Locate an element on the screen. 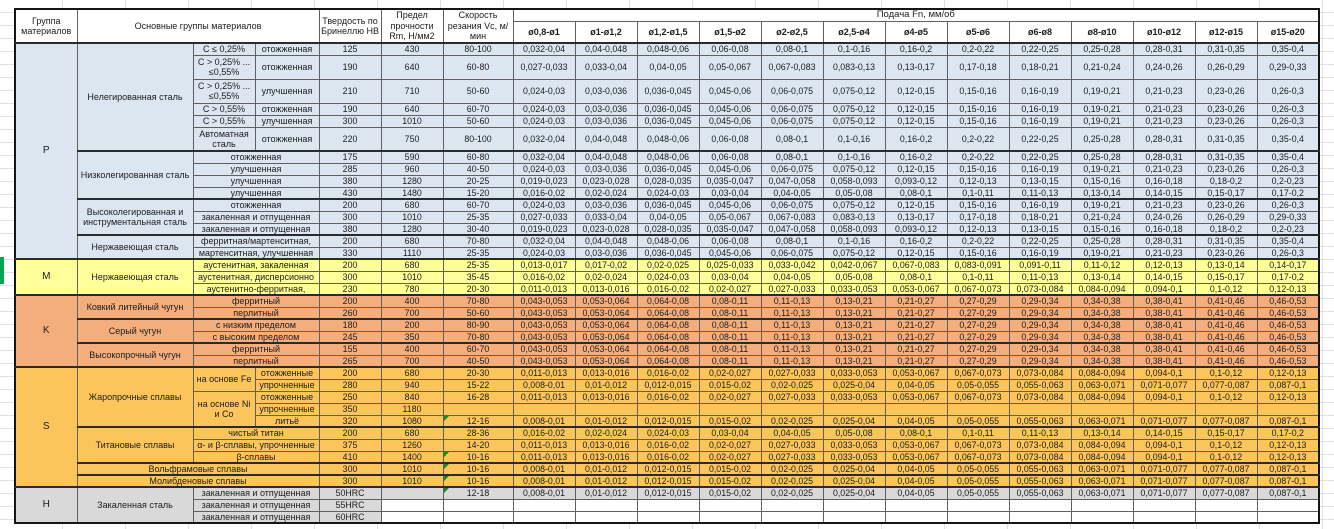 The width and height of the screenshot is (1334, 529). feed-cell: 0,06-0,08 is located at coordinates (730, 157).